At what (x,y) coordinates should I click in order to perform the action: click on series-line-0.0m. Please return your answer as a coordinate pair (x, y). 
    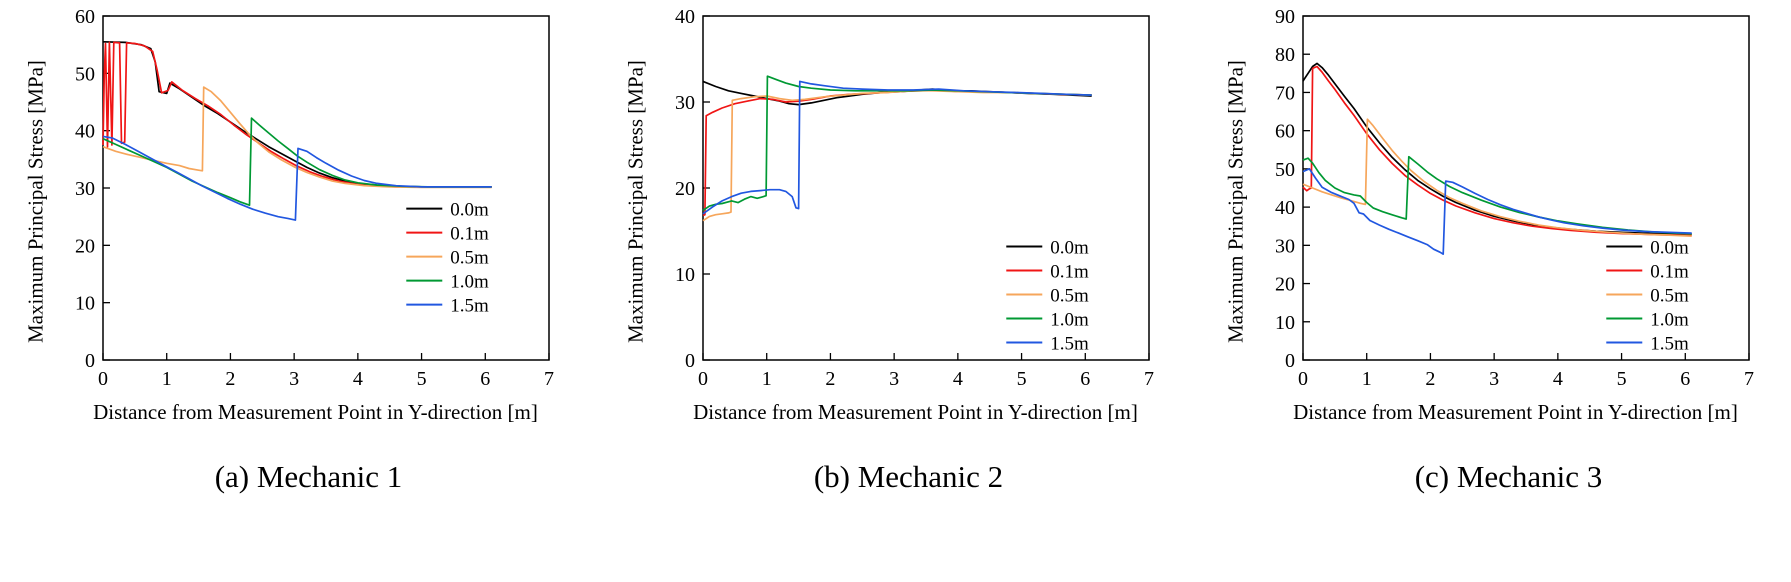
    Looking at the image, I should click on (1496, 149).